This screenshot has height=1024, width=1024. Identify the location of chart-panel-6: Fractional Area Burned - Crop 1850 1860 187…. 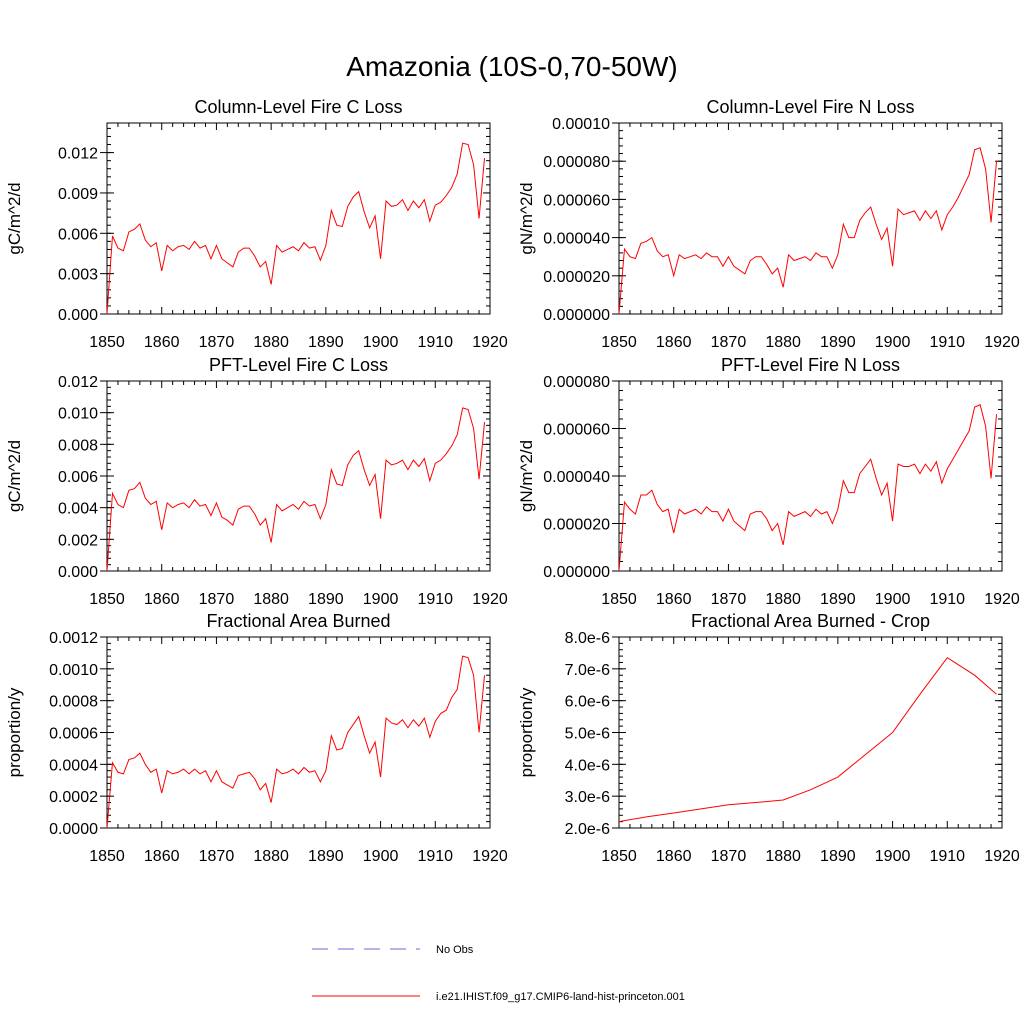
(768, 738).